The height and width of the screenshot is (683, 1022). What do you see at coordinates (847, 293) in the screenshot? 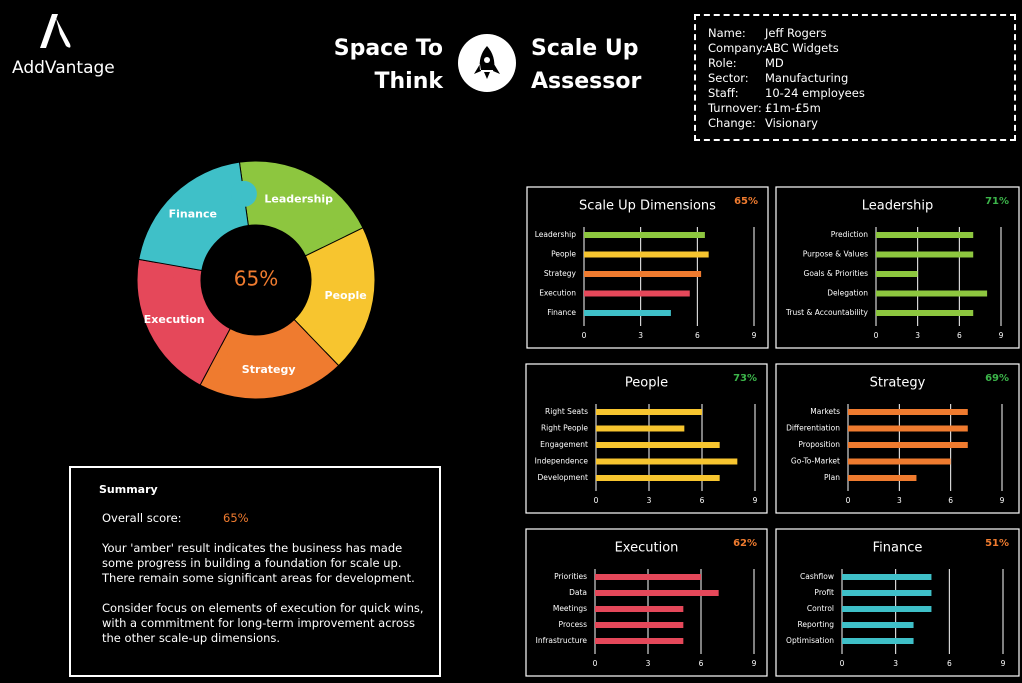
I see `y-tick-label: Delegation` at bounding box center [847, 293].